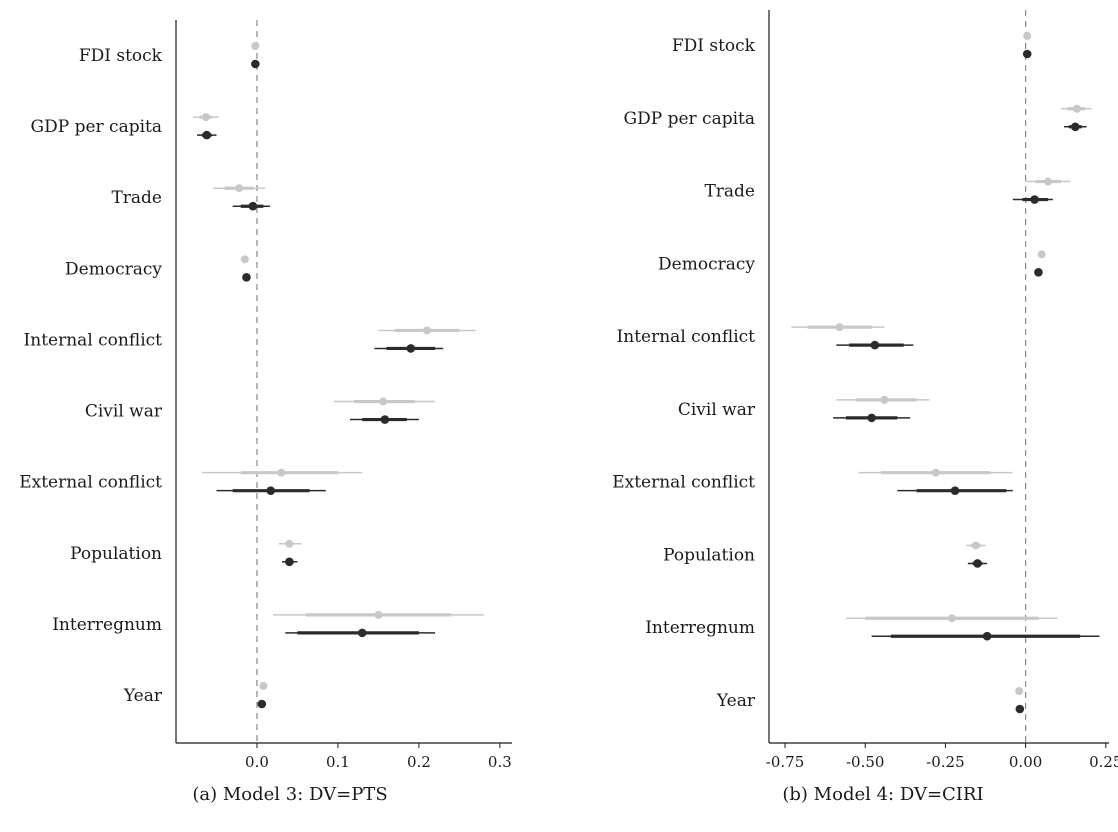 This screenshot has width=1118, height=832. Describe the element at coordinates (257, 762) in the screenshot. I see `x-tick-label: 0.0` at that location.